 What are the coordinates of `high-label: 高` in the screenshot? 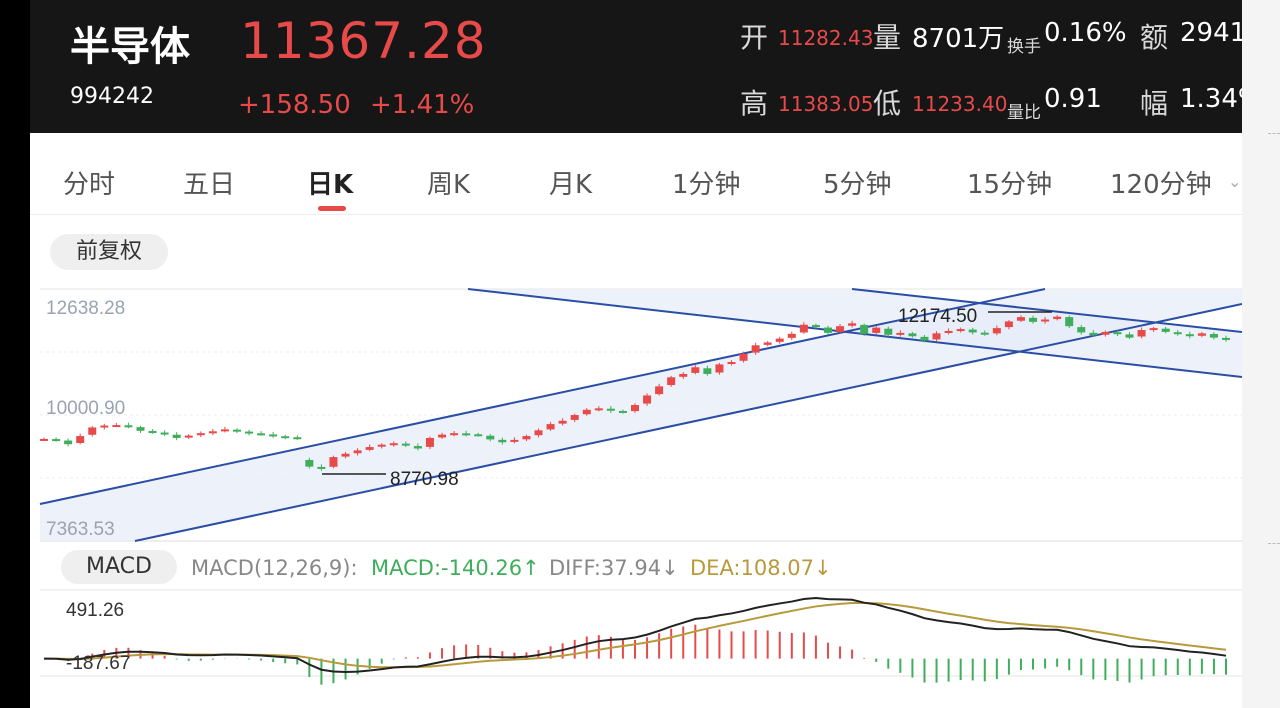 It's located at (754, 103).